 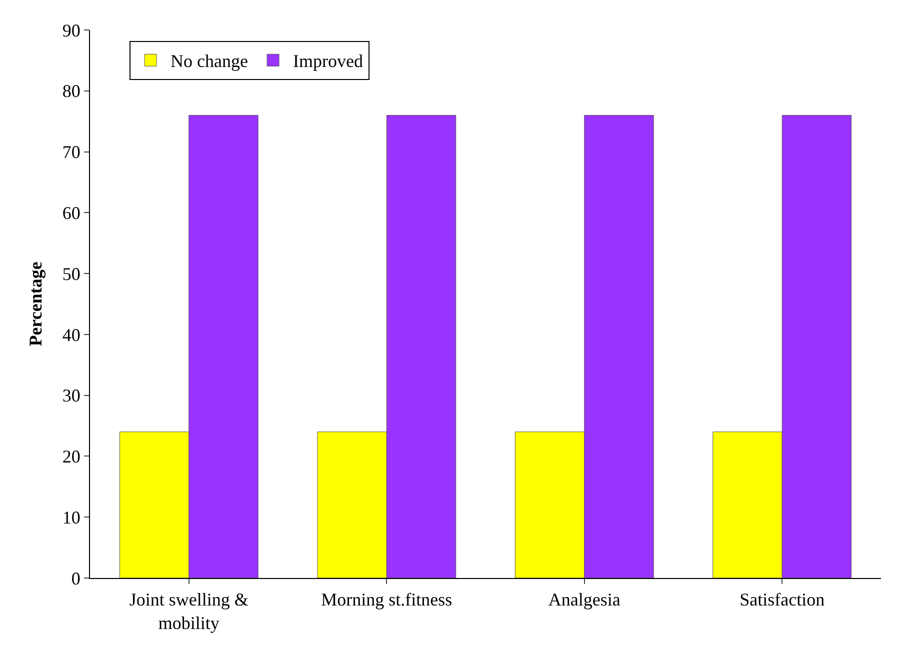 I want to click on legend-label: No change, so click(x=209, y=61).